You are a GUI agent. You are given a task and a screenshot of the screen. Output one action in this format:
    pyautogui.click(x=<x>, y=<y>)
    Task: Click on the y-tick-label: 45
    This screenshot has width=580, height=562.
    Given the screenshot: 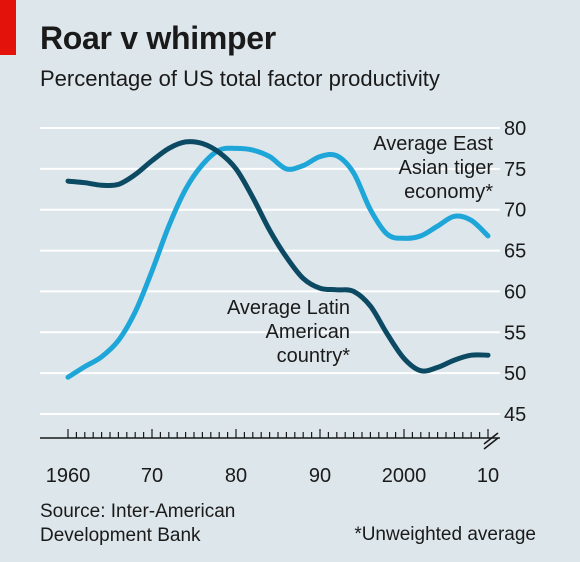 What is the action you would take?
    pyautogui.click(x=515, y=415)
    